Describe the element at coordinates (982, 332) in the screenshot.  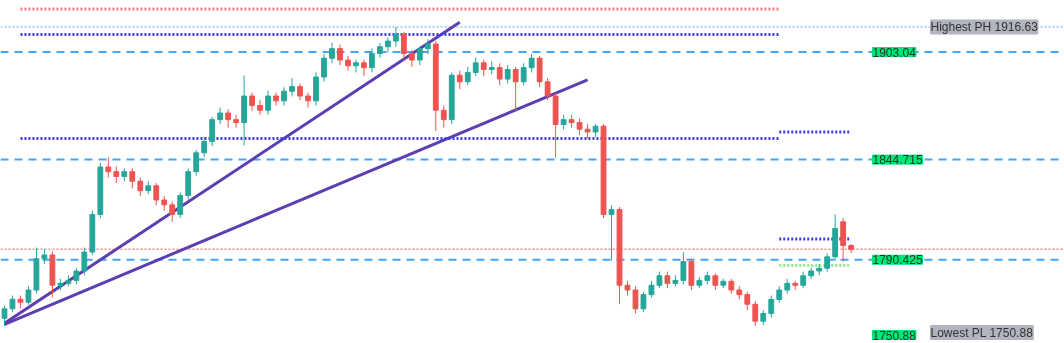
I see `text: Lowest PL 1750.88` at that location.